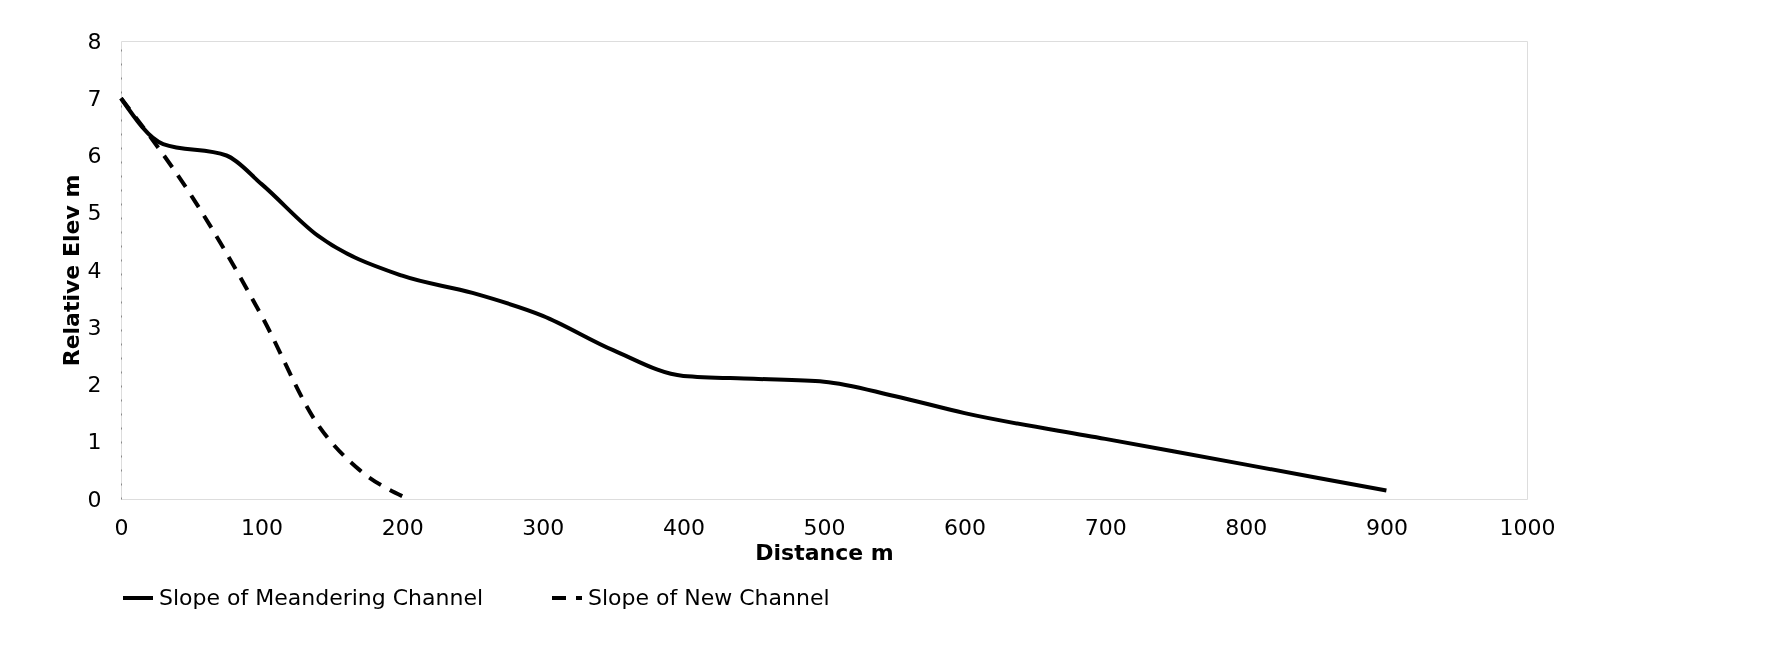 This screenshot has height=649, width=1785. I want to click on y-tick-label: 1, so click(94, 442).